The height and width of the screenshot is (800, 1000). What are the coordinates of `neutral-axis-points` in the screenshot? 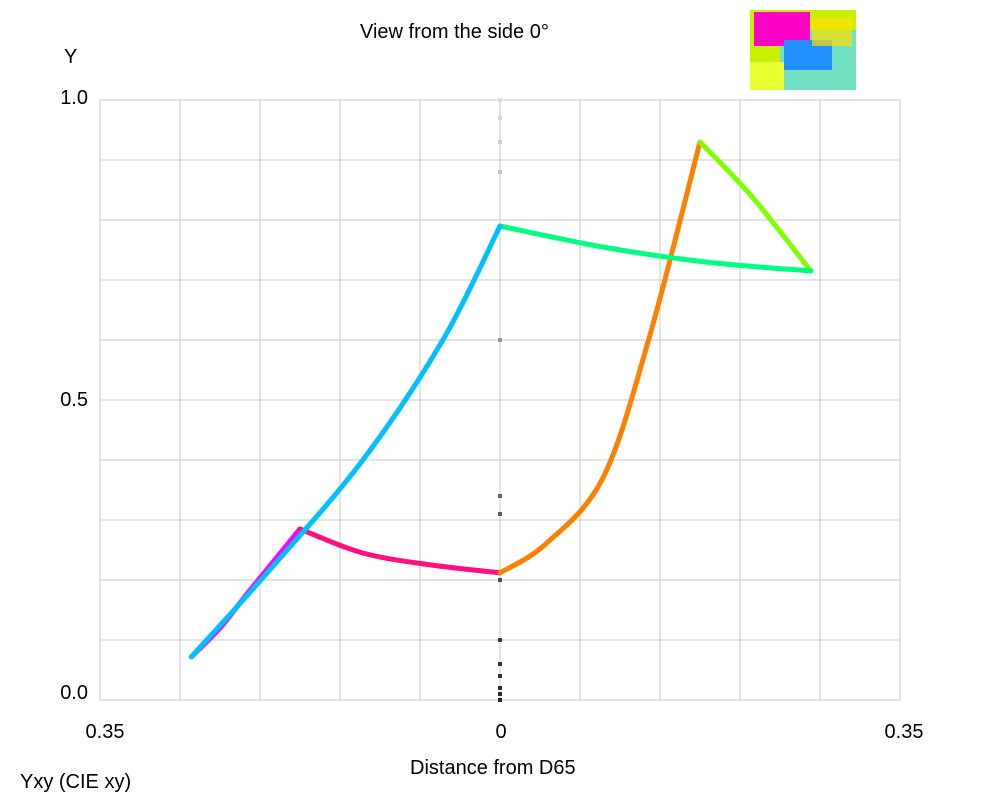 It's located at (500, 400).